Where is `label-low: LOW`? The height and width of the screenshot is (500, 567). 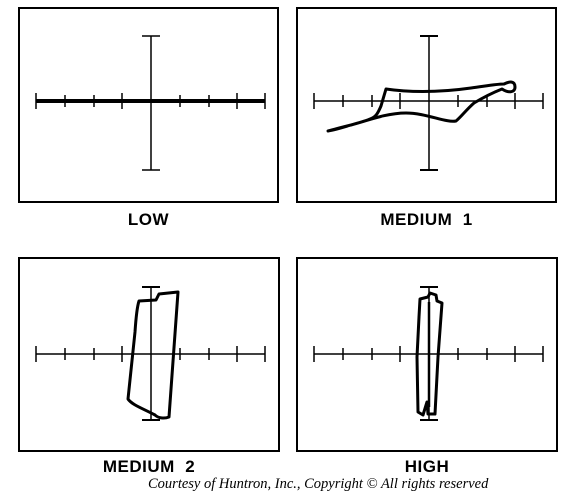
label-low: LOW is located at coordinates (148, 219).